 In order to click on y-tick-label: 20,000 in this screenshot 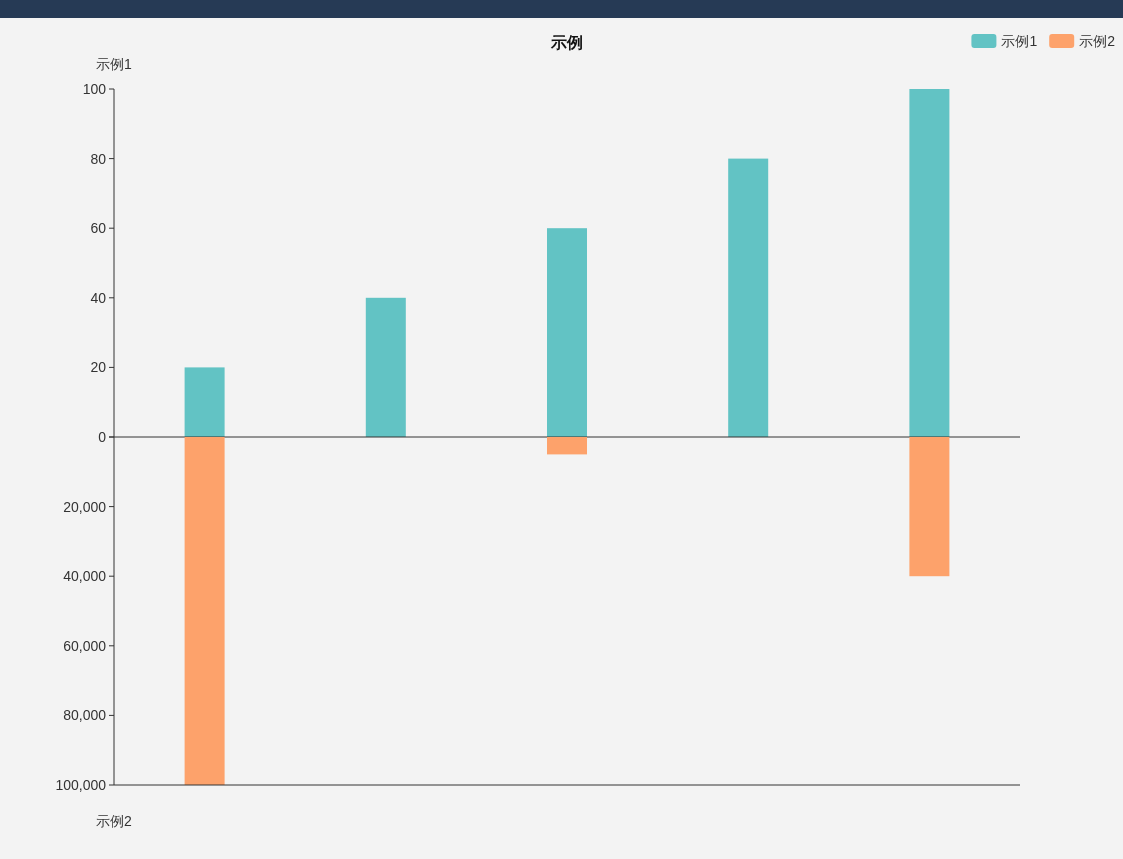, I will do `click(85, 506)`.